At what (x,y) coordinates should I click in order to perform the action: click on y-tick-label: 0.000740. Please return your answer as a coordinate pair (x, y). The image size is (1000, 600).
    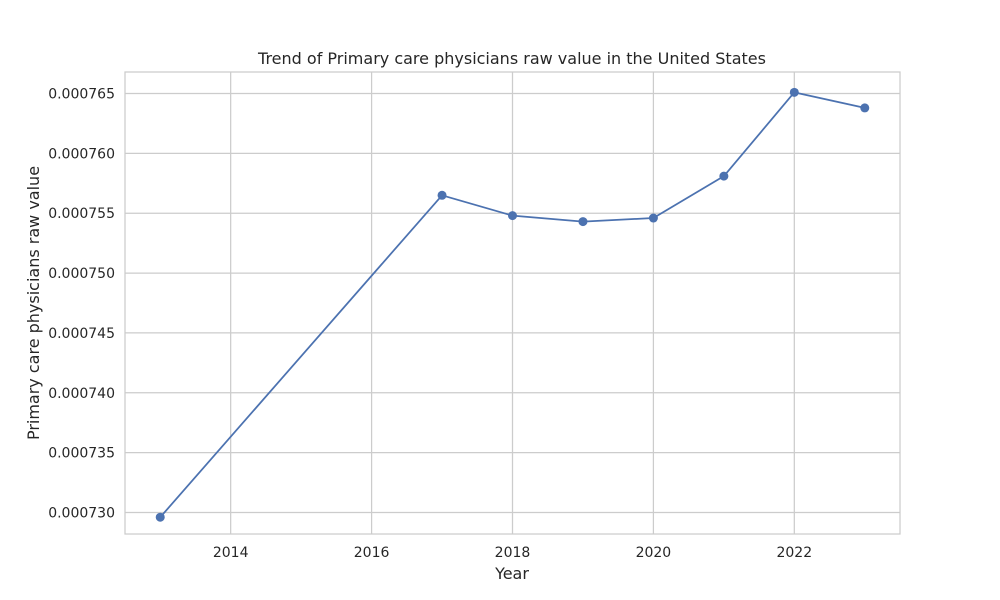
    Looking at the image, I should click on (81, 394).